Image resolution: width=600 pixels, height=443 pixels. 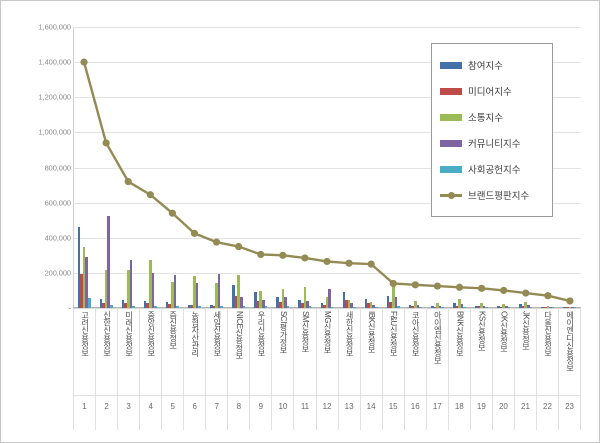 I want to click on category-column: 신한신용정보 2, so click(x=106, y=369).